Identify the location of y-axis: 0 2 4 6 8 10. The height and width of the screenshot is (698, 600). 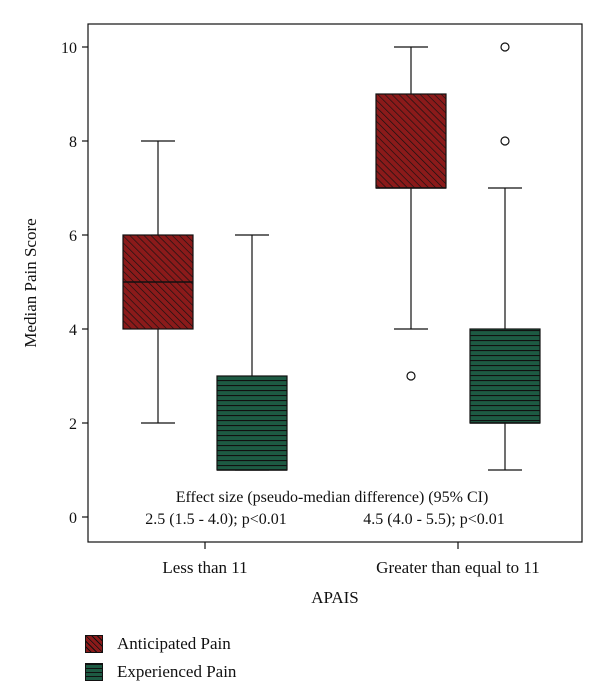
(74, 283).